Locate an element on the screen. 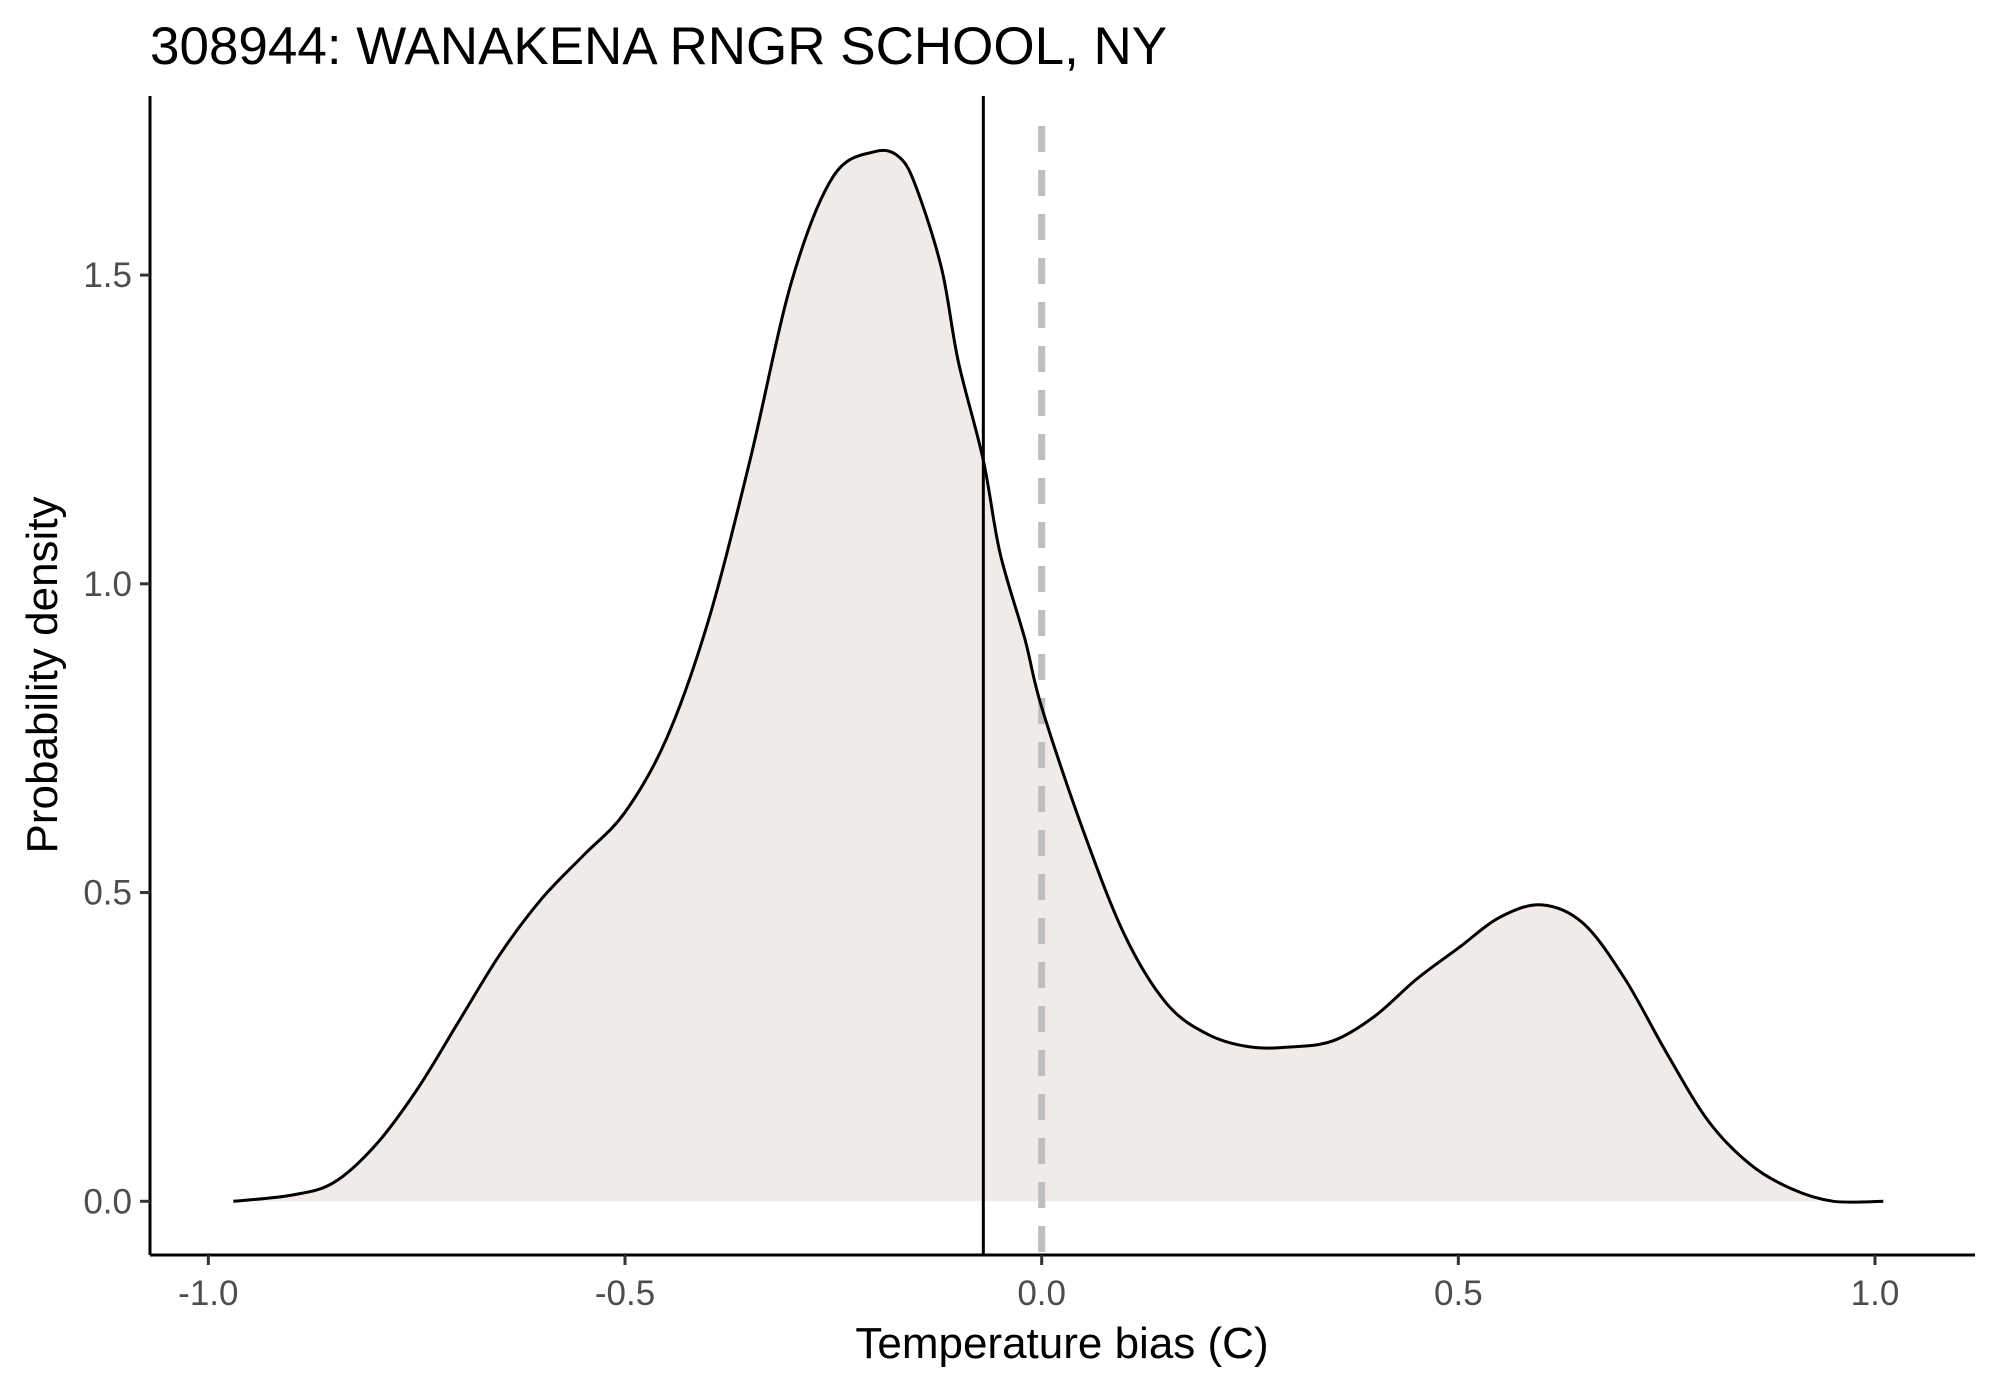 This screenshot has width=1990, height=1384. y-tick-label: 0.0 is located at coordinates (107, 1201).